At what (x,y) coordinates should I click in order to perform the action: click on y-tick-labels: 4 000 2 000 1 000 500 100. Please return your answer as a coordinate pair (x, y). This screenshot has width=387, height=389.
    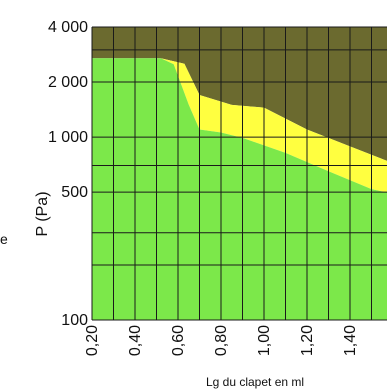
    Looking at the image, I should click on (68, 174).